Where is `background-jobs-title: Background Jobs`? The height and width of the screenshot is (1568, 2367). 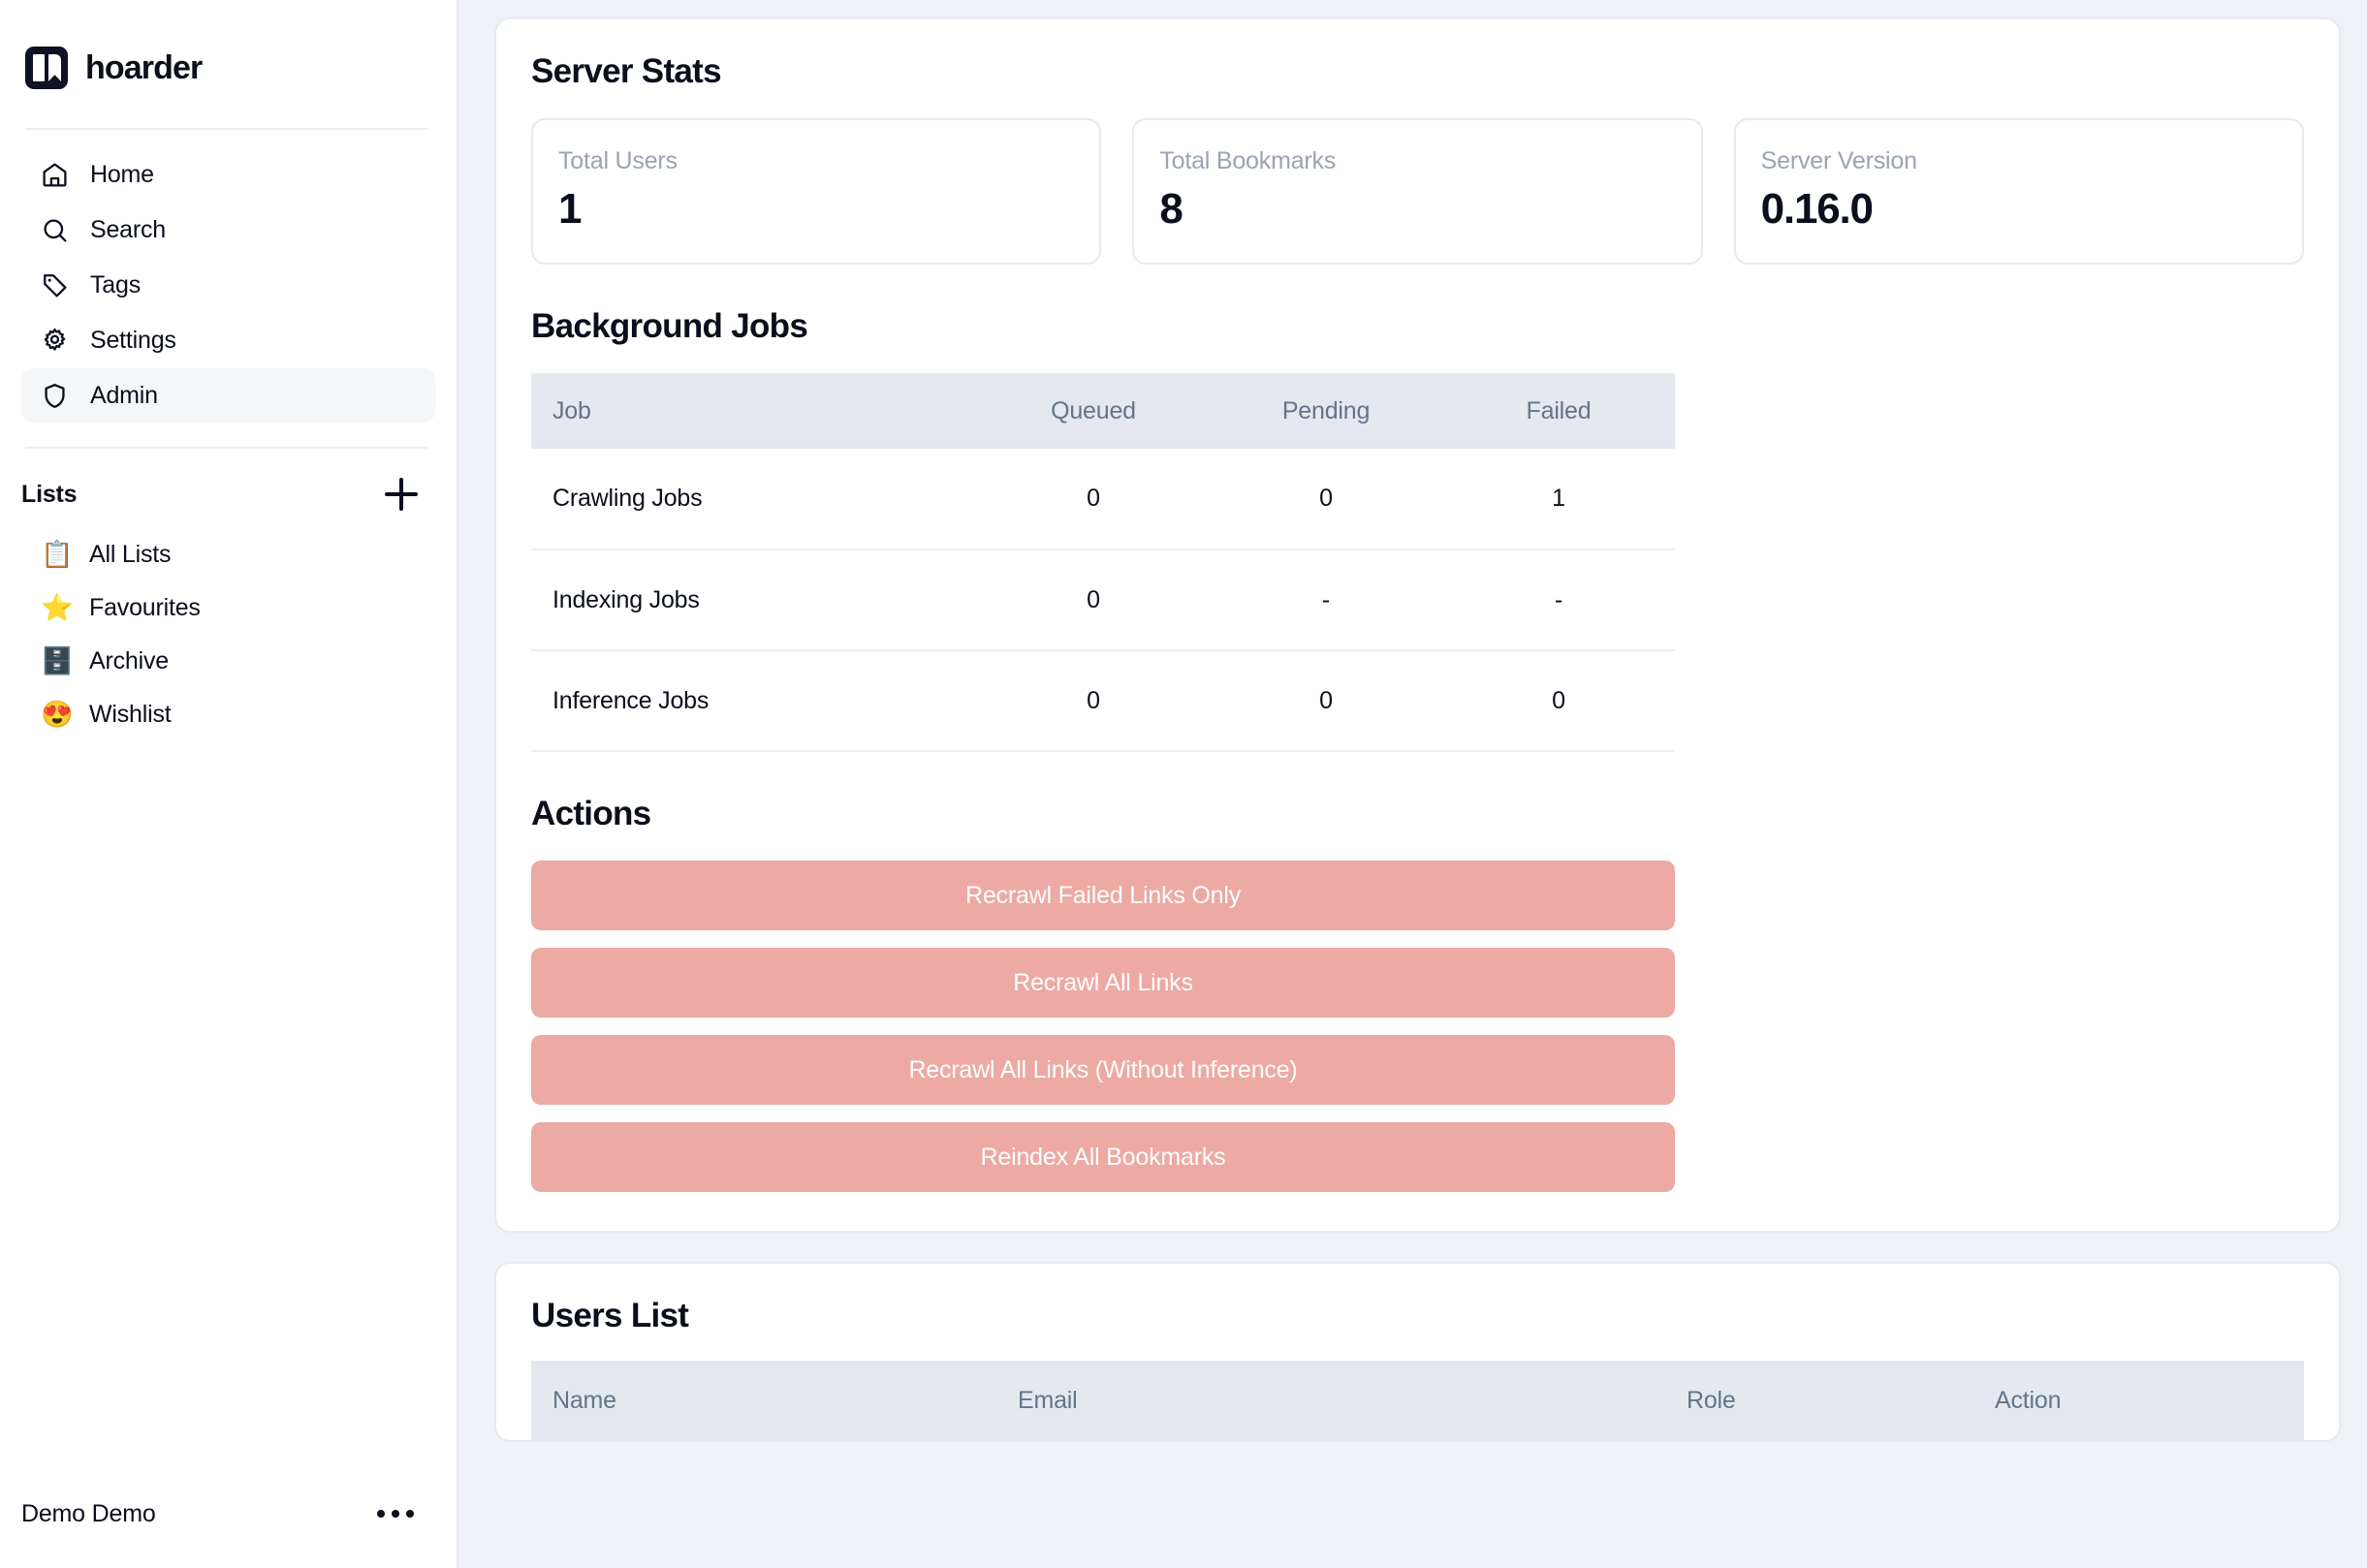 background-jobs-title: Background Jobs is located at coordinates (670, 326).